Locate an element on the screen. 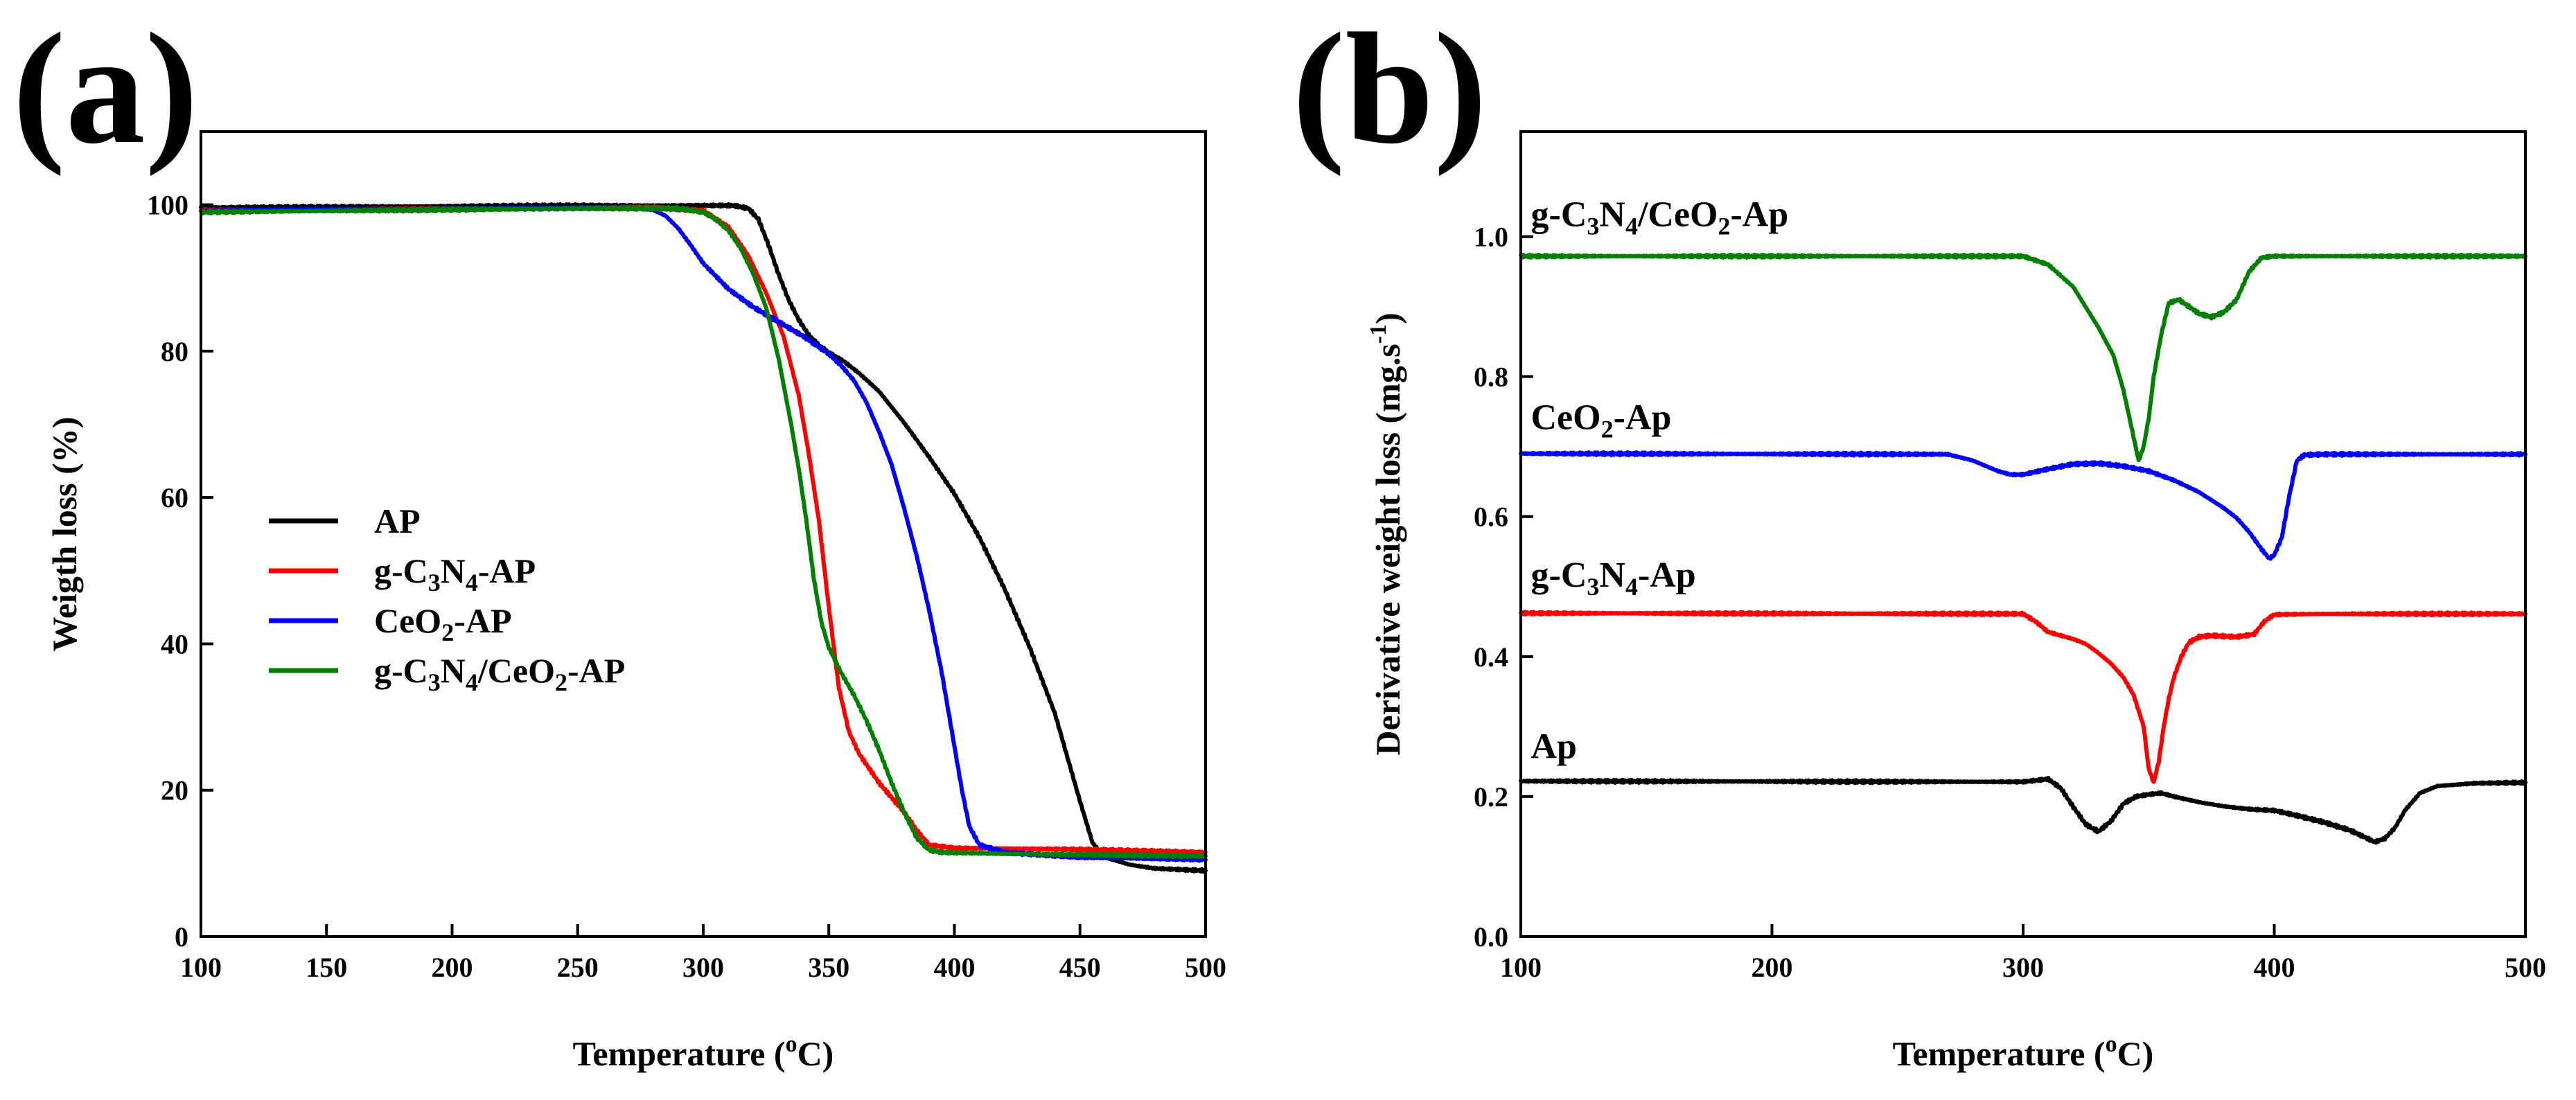  a-x-tick-label-400: 400 is located at coordinates (955, 968).